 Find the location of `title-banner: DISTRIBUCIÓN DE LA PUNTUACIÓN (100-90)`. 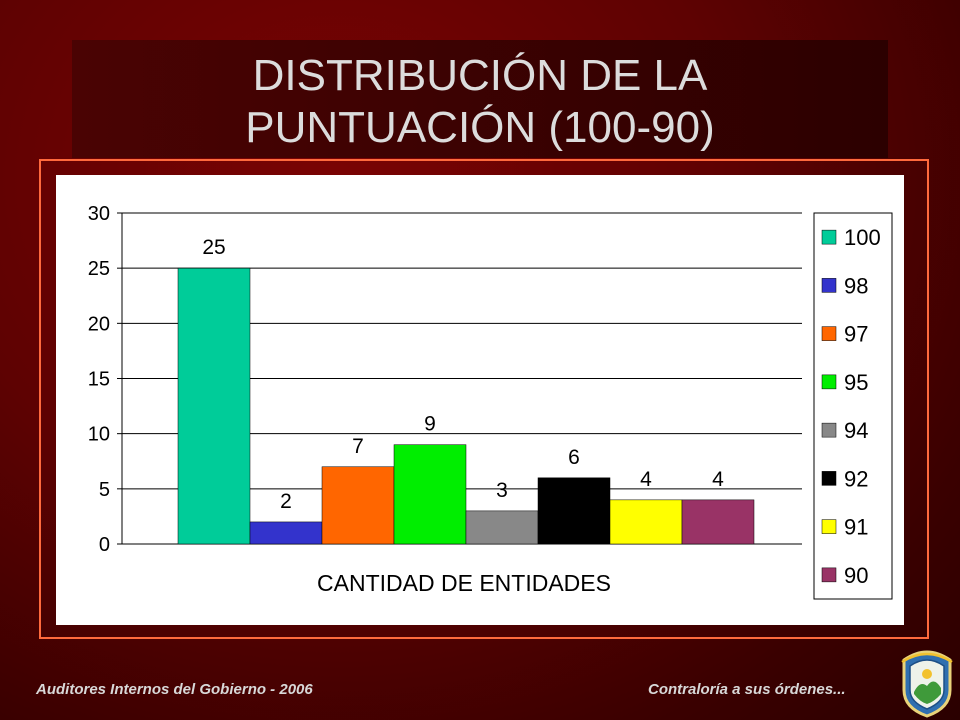

title-banner: DISTRIBUCIÓN DE LA PUNTUACIÓN (100-90) is located at coordinates (480, 99).